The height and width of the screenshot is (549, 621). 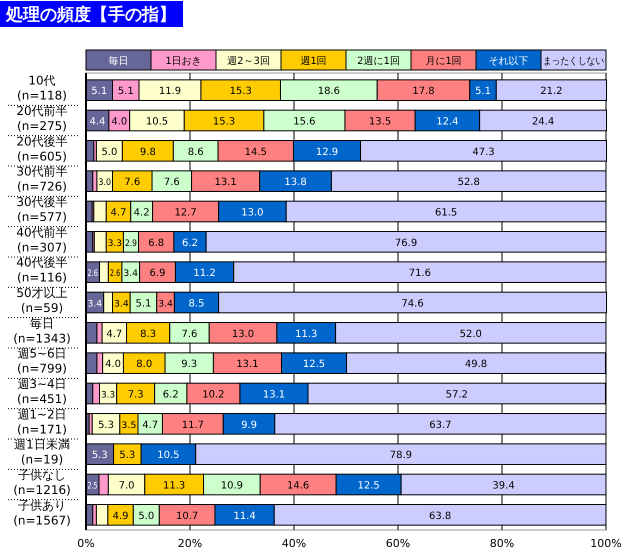 I want to click on data-label: 61.5, so click(x=446, y=213).